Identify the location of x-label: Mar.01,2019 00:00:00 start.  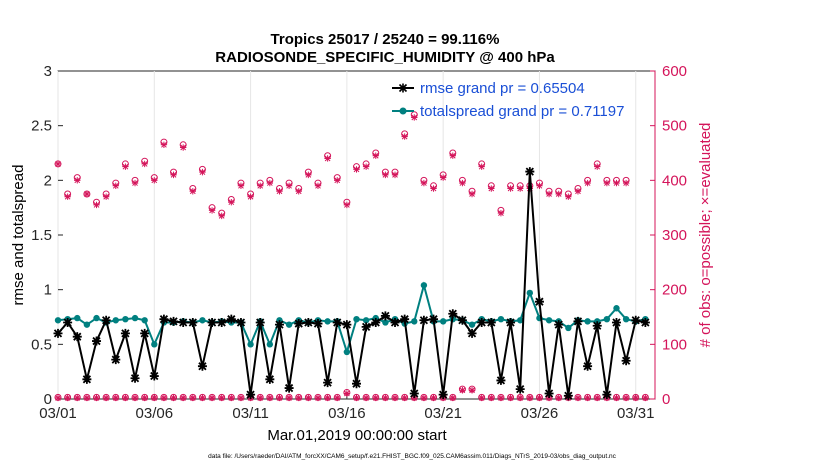
(357, 435).